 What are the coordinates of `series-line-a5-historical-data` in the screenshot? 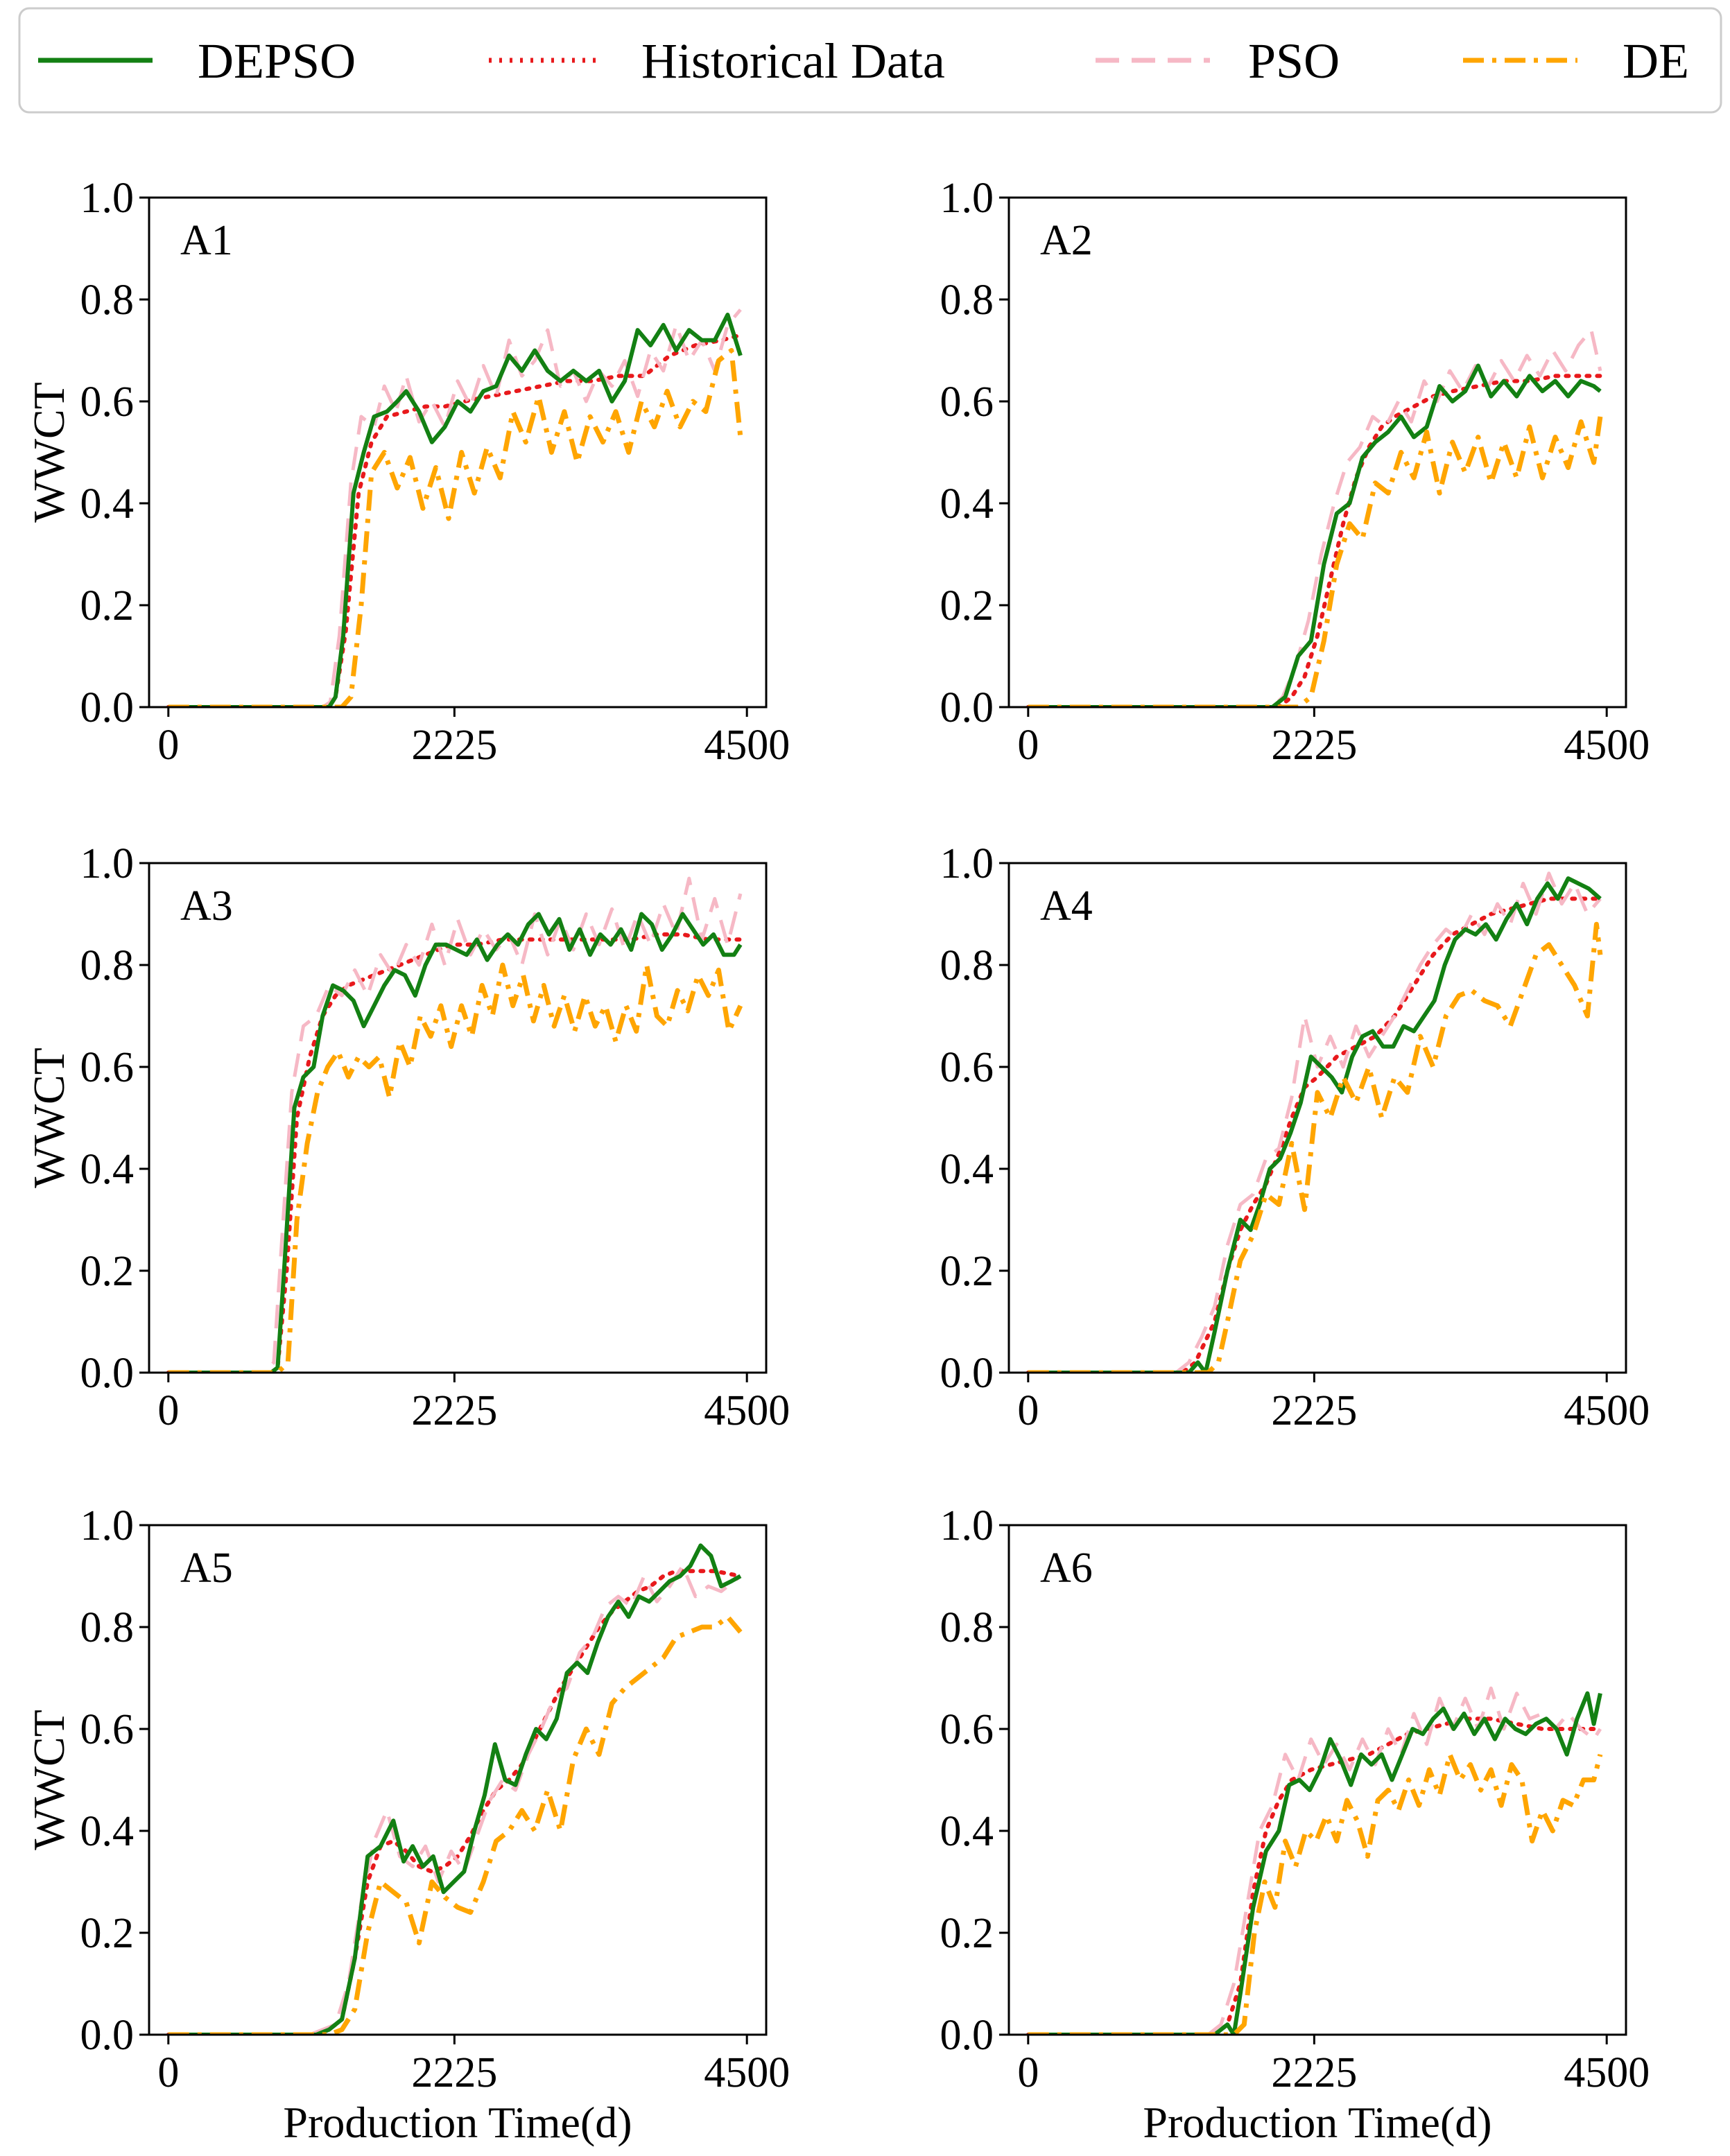 It's located at (454, 1802).